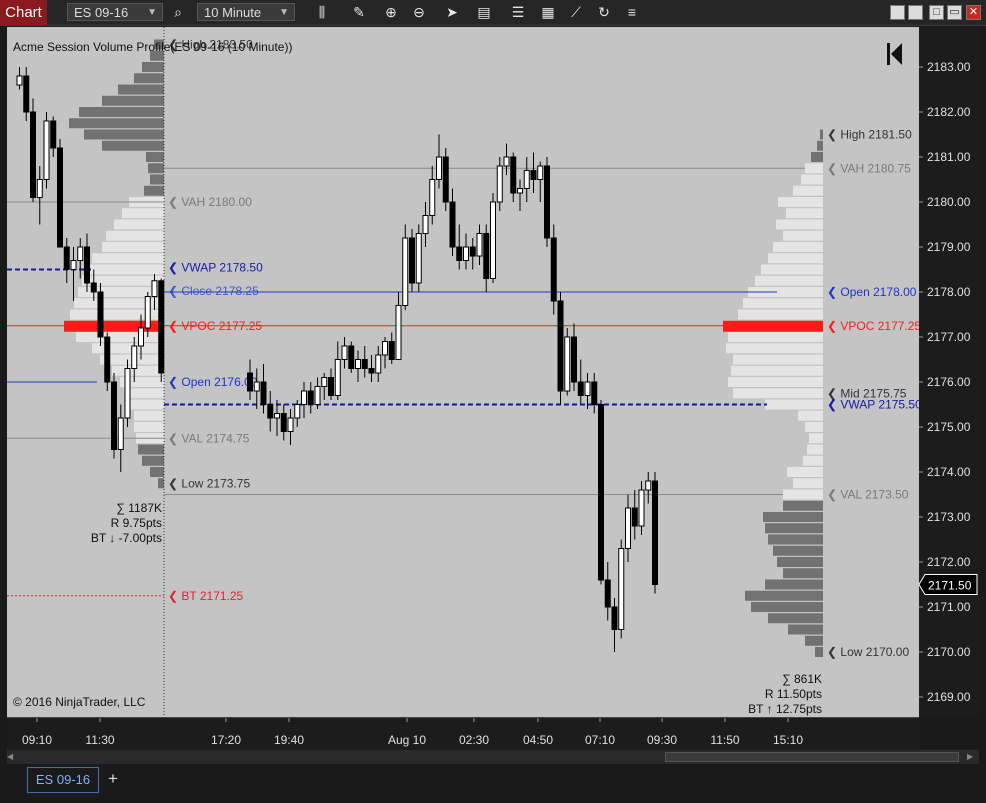 This screenshot has width=986, height=803. I want to click on close-button: ✕, so click(973, 12).